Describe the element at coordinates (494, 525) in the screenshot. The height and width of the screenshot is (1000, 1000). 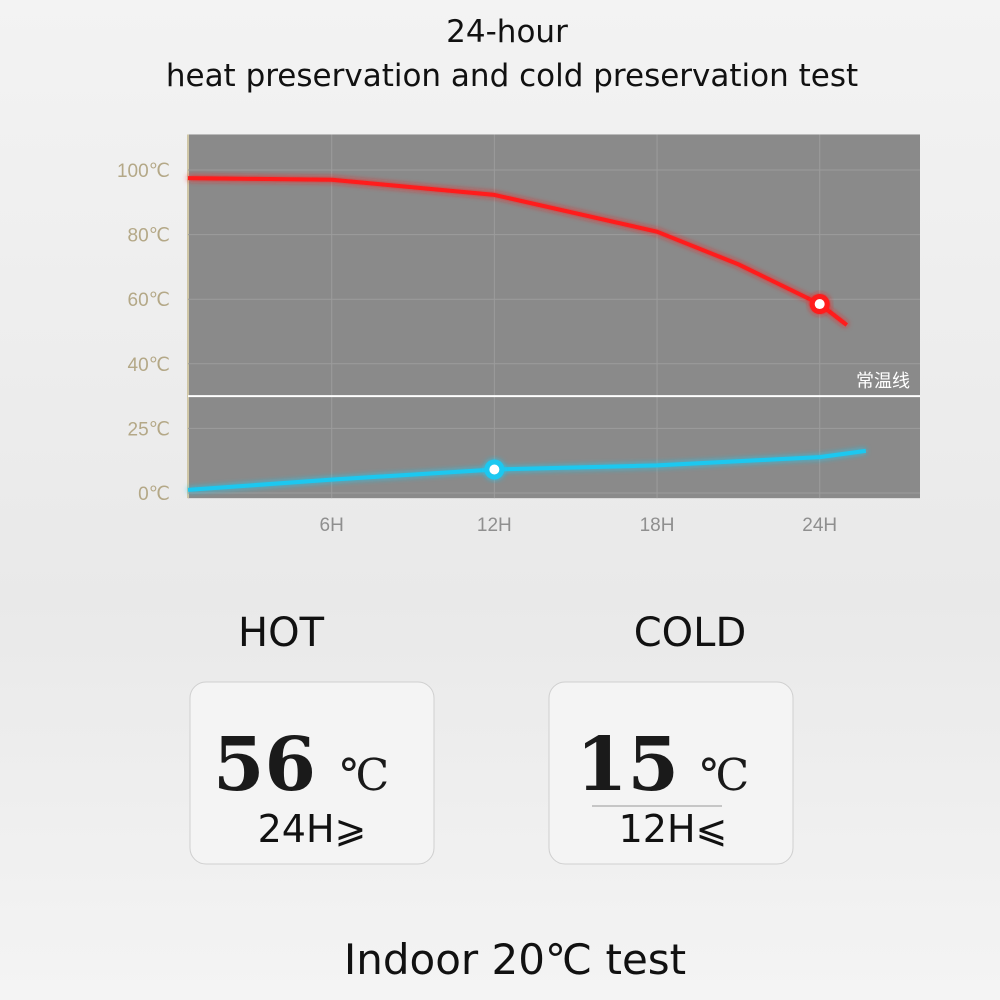
I see `x-tick-label: 12H` at that location.